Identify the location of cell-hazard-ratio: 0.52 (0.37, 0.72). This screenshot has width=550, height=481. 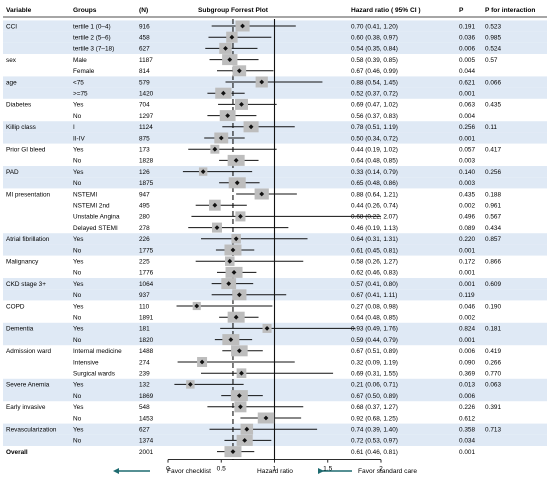
(374, 94).